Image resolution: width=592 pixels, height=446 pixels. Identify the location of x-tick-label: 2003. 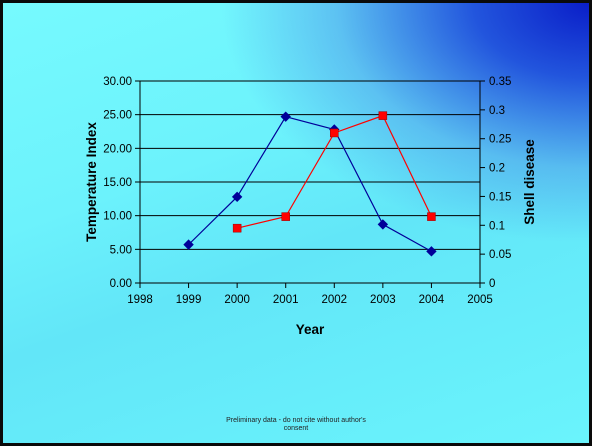
(383, 300).